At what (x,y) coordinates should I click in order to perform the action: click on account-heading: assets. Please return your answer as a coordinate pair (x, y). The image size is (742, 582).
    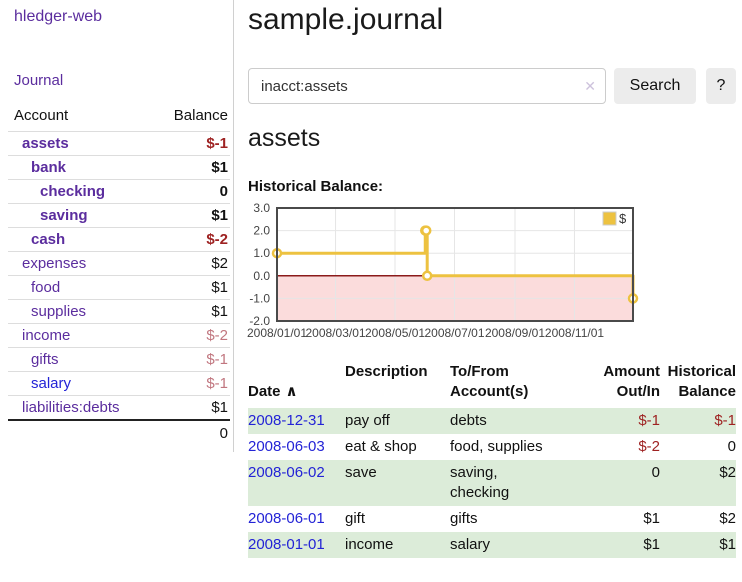
    Looking at the image, I should click on (284, 138).